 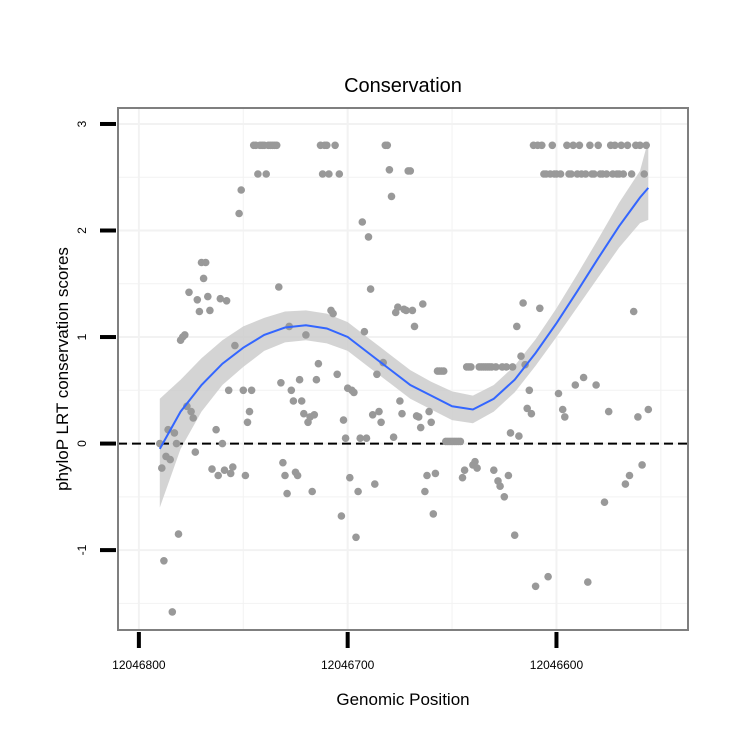 I want to click on y-tick-label: 1, so click(x=82, y=336).